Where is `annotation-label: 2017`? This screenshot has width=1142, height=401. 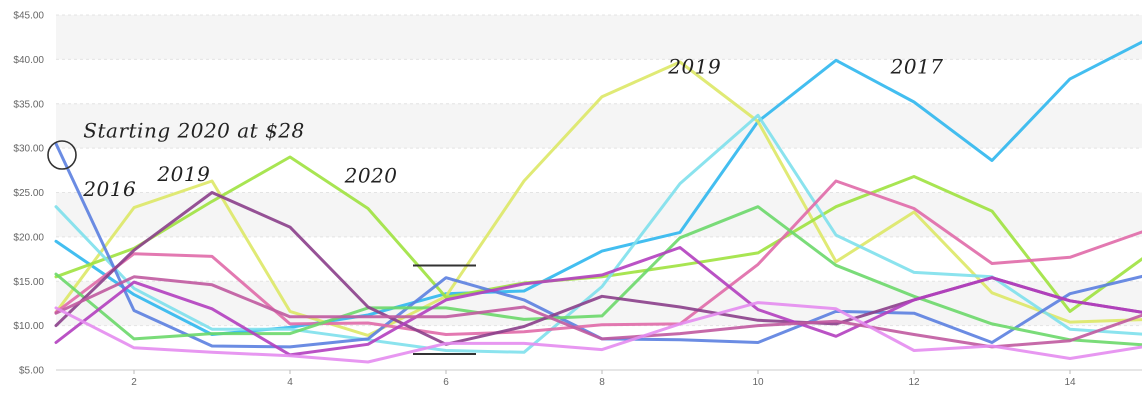
annotation-label: 2017 is located at coordinates (917, 67).